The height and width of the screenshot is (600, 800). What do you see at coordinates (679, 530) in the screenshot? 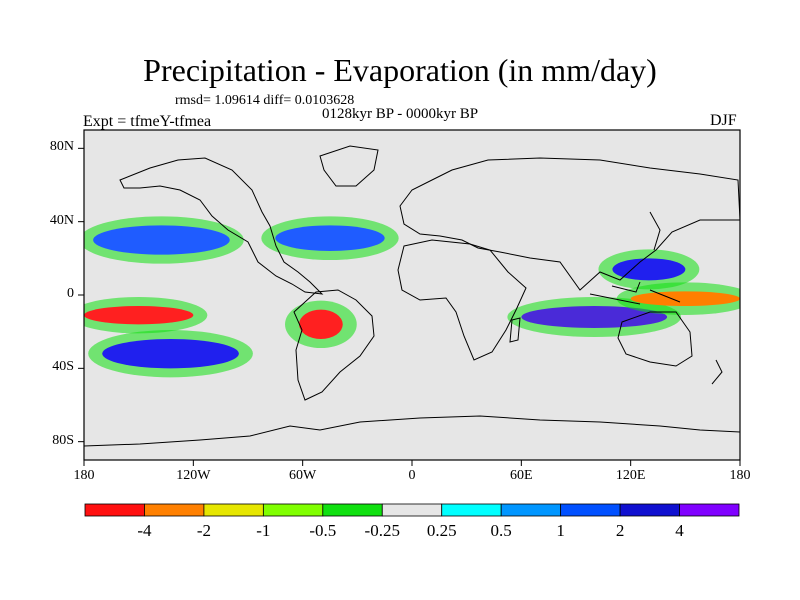
I see `colorbar-label: 4` at bounding box center [679, 530].